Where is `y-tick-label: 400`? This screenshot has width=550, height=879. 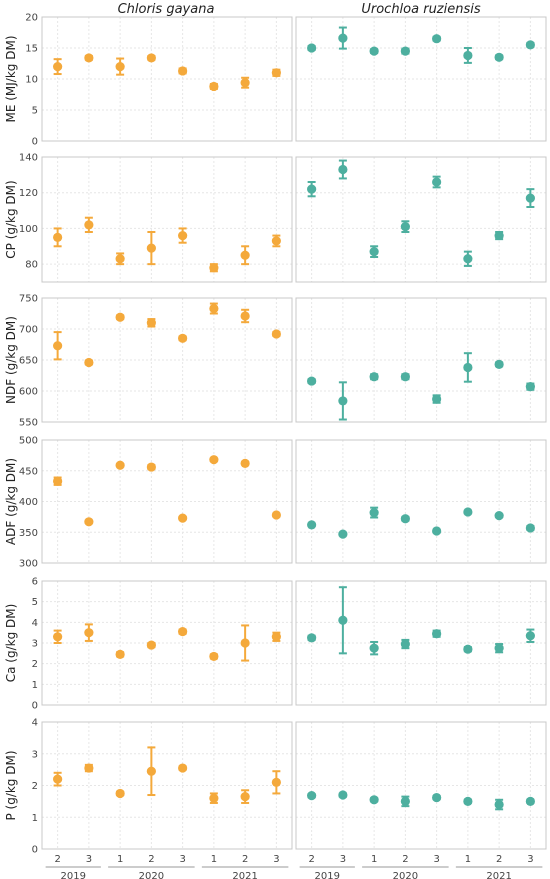 y-tick-label: 400 is located at coordinates (28, 502).